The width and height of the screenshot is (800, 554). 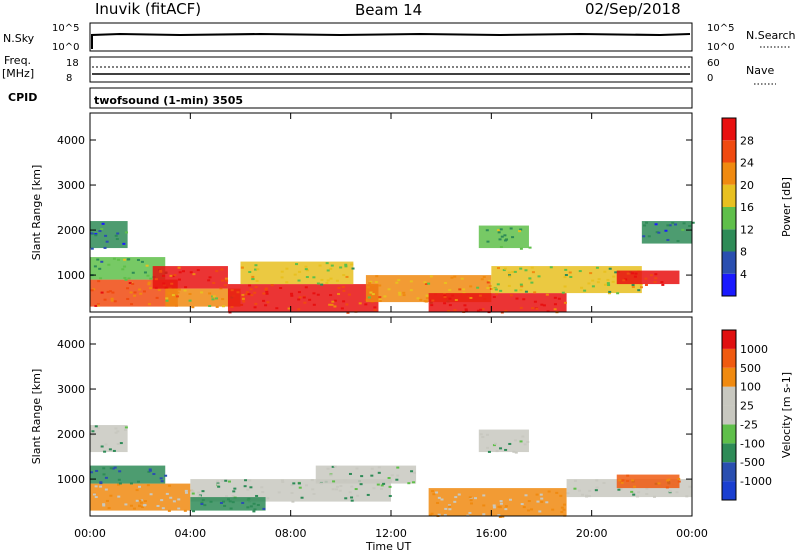 I want to click on axes: 00:00 04:00 08:00 12:00 16:00 20:00 00:00, so click(x=391, y=533).